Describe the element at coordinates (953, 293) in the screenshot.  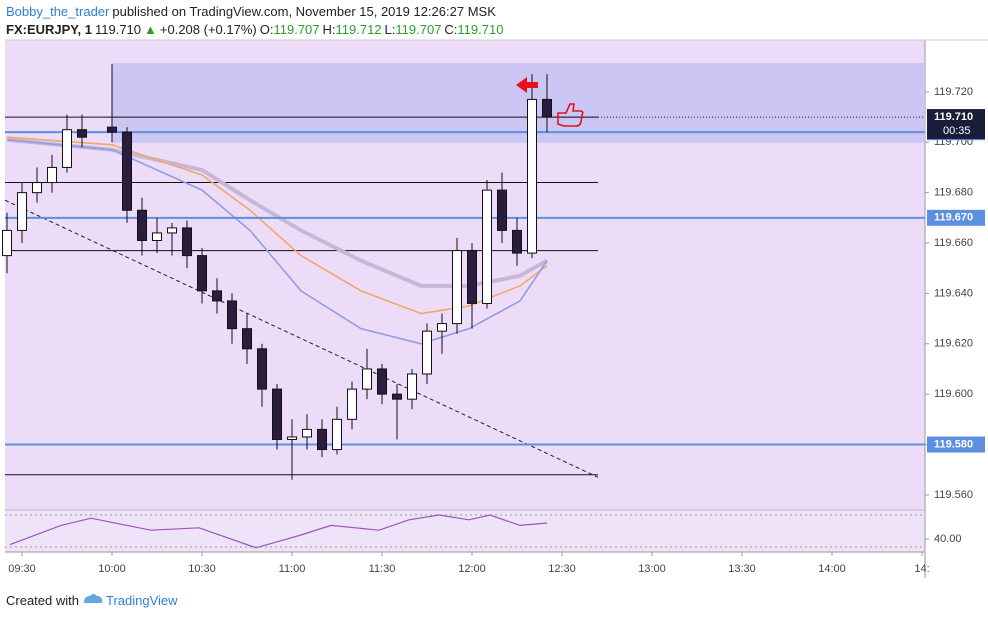
I see `y-tick-label: 119.640` at that location.